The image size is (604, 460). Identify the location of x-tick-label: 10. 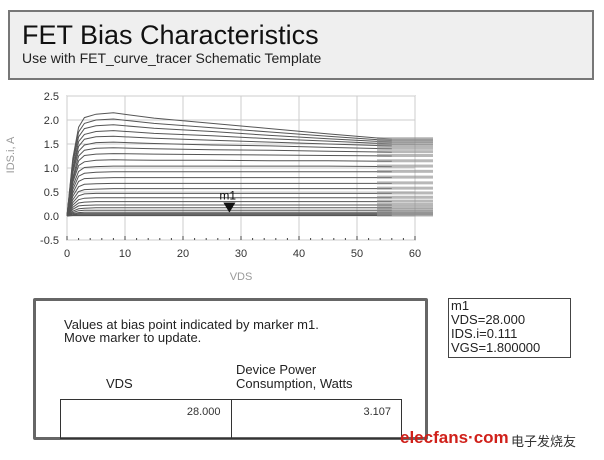
(125, 254).